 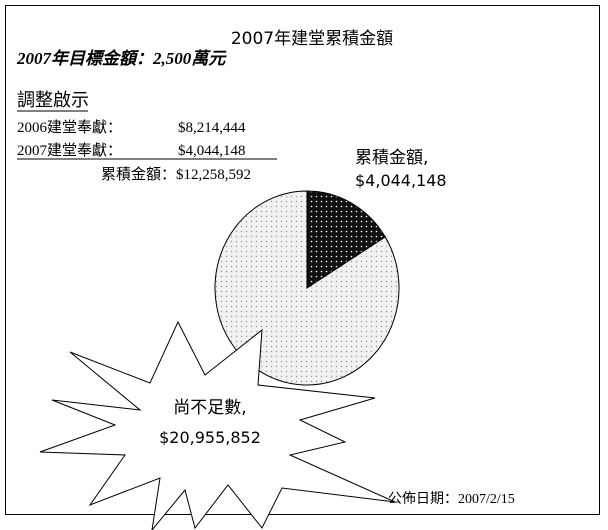 I want to click on row-value: $8,214,444, so click(x=212, y=128).